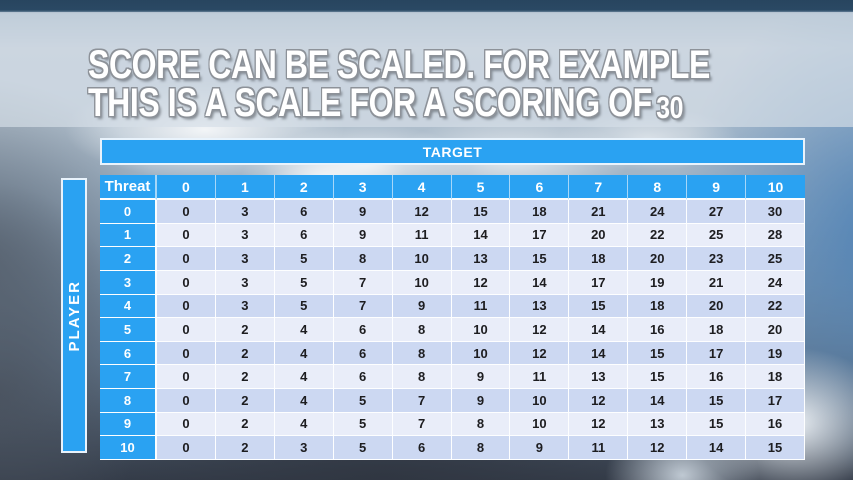  I want to click on score-cell: 21, so click(717, 282).